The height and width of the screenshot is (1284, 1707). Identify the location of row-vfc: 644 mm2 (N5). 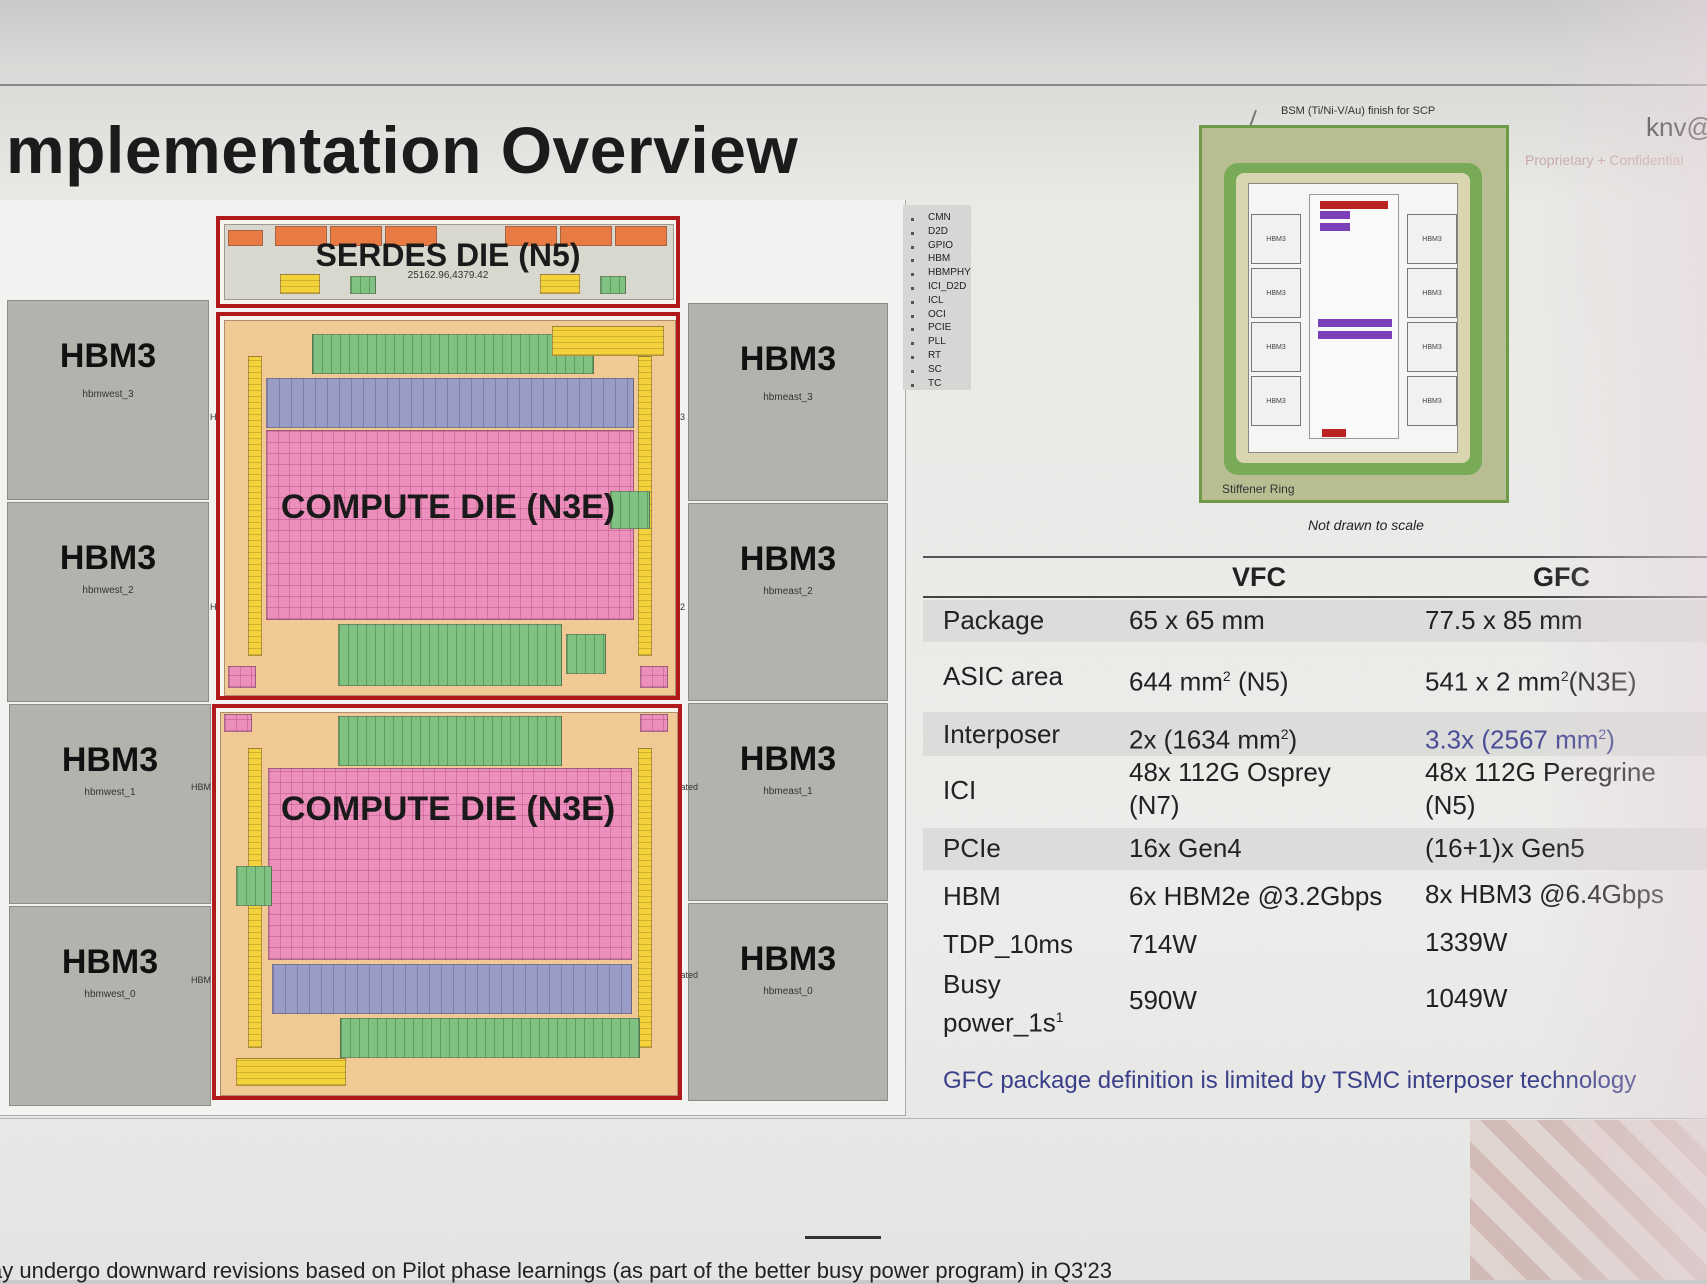
(1209, 679).